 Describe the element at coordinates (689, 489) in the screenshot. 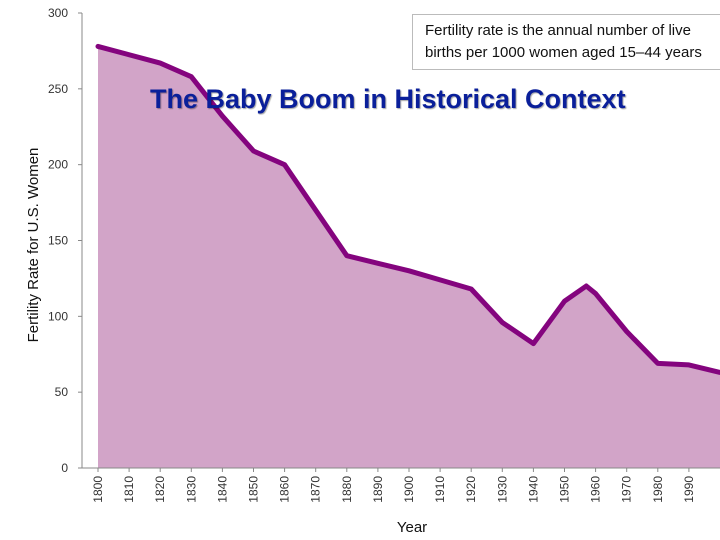

I see `x-tick-label: 1990` at that location.